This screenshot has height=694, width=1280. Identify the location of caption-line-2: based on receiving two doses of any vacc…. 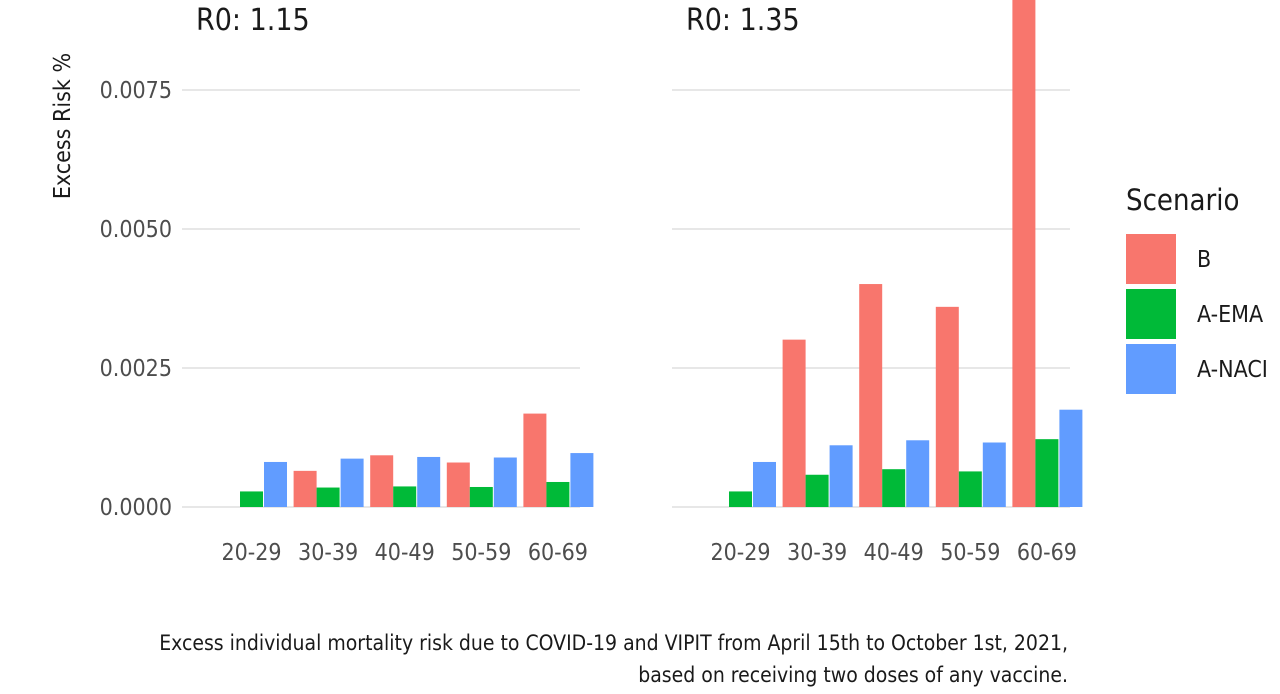
(853, 675).